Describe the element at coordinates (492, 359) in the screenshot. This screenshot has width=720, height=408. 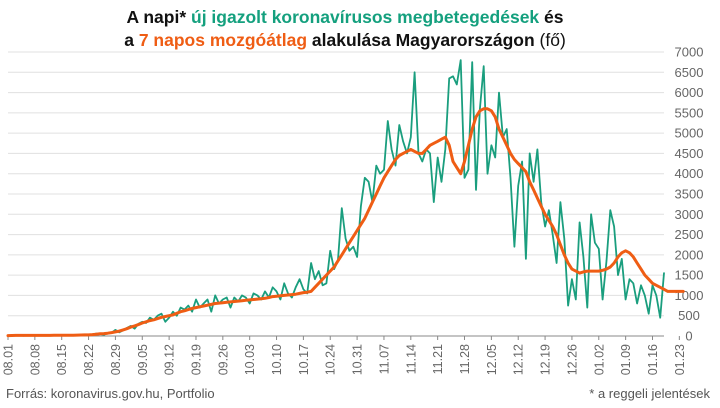
I see `x-tick-label: 12.05` at that location.